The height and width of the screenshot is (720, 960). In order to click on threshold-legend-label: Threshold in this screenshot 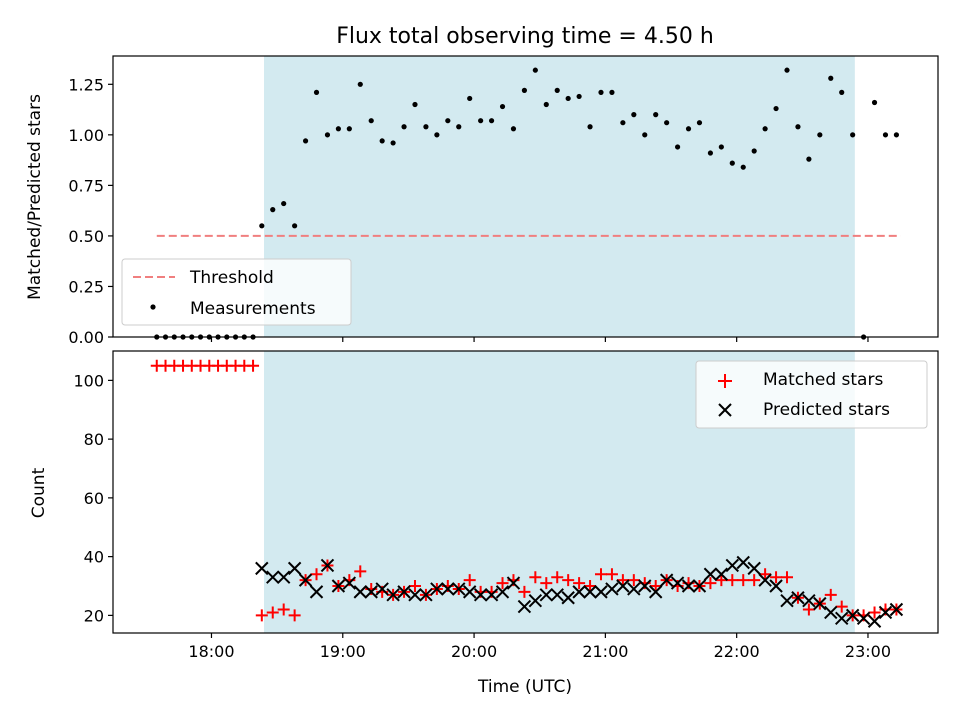, I will do `click(231, 278)`.